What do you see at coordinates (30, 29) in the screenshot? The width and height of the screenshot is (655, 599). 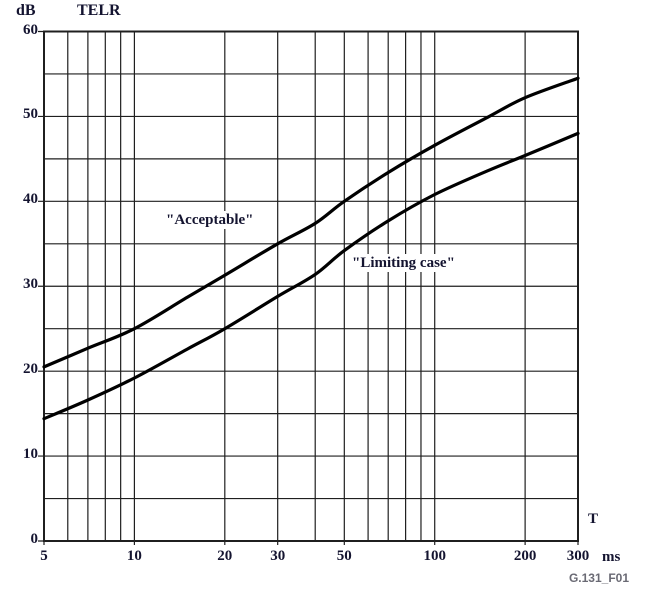 I see `y-tick-label: 60` at bounding box center [30, 29].